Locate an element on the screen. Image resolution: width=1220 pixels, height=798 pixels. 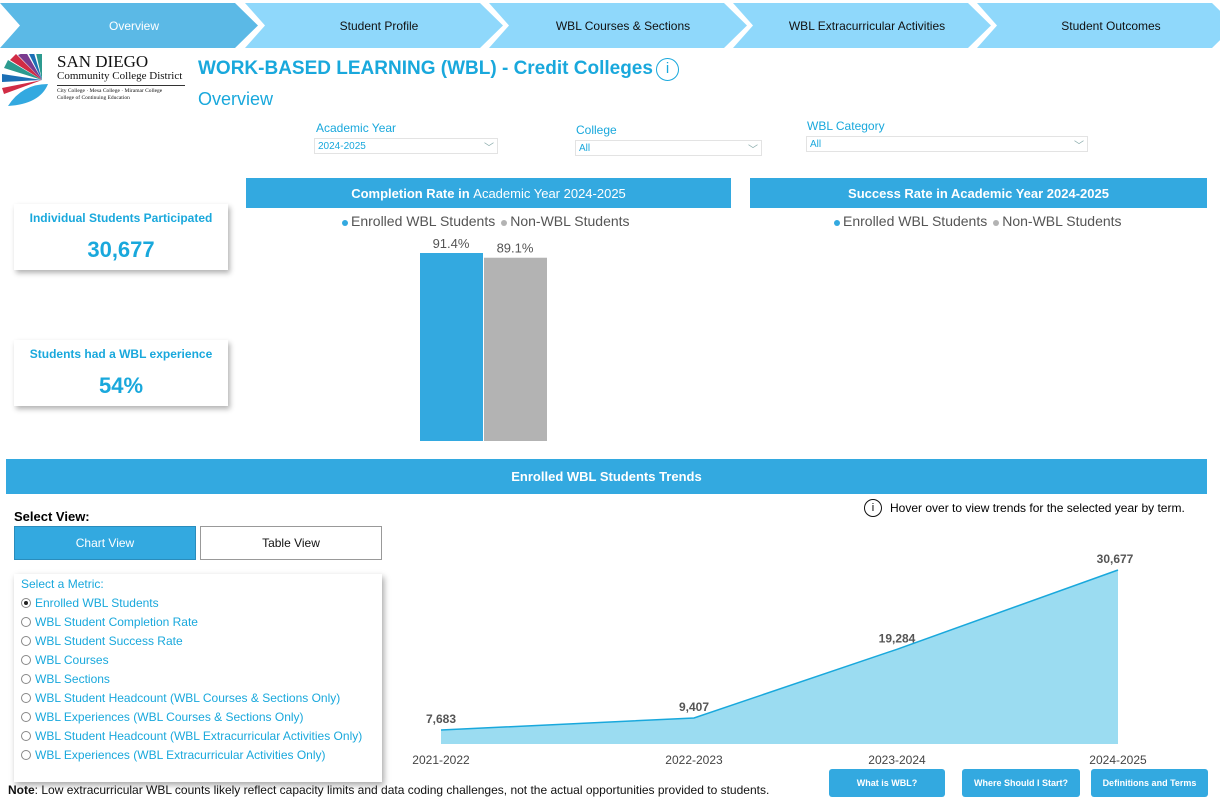
select-view-label: Select View: is located at coordinates (52, 516).